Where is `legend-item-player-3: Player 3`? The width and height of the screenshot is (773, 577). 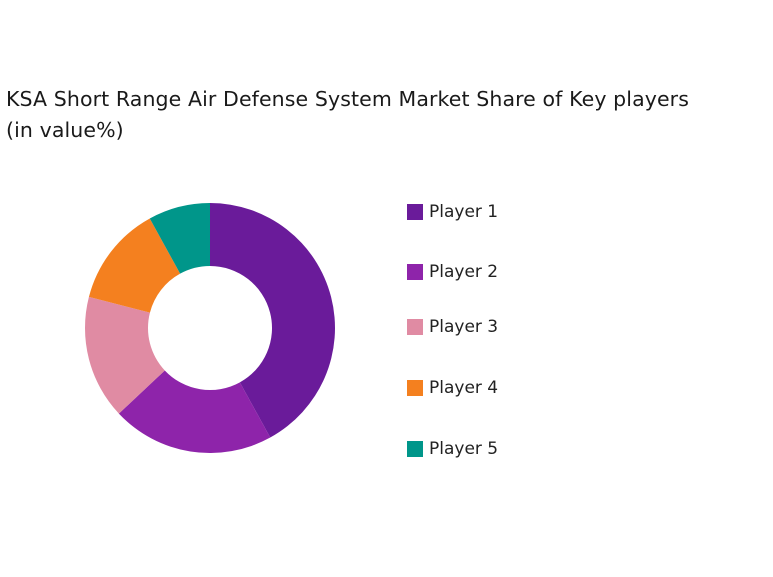 legend-item-player-3: Player 3 is located at coordinates (452, 327).